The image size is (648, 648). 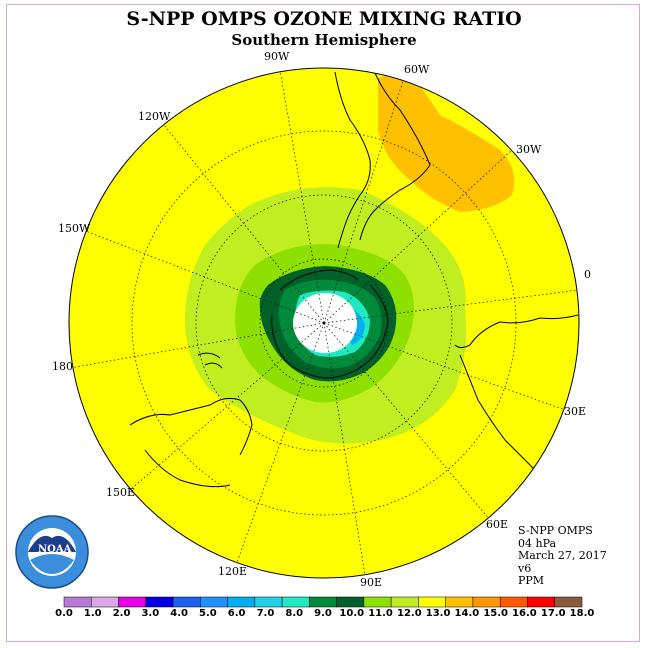 What do you see at coordinates (277, 56) in the screenshot?
I see `lon-label-90w: 90W` at bounding box center [277, 56].